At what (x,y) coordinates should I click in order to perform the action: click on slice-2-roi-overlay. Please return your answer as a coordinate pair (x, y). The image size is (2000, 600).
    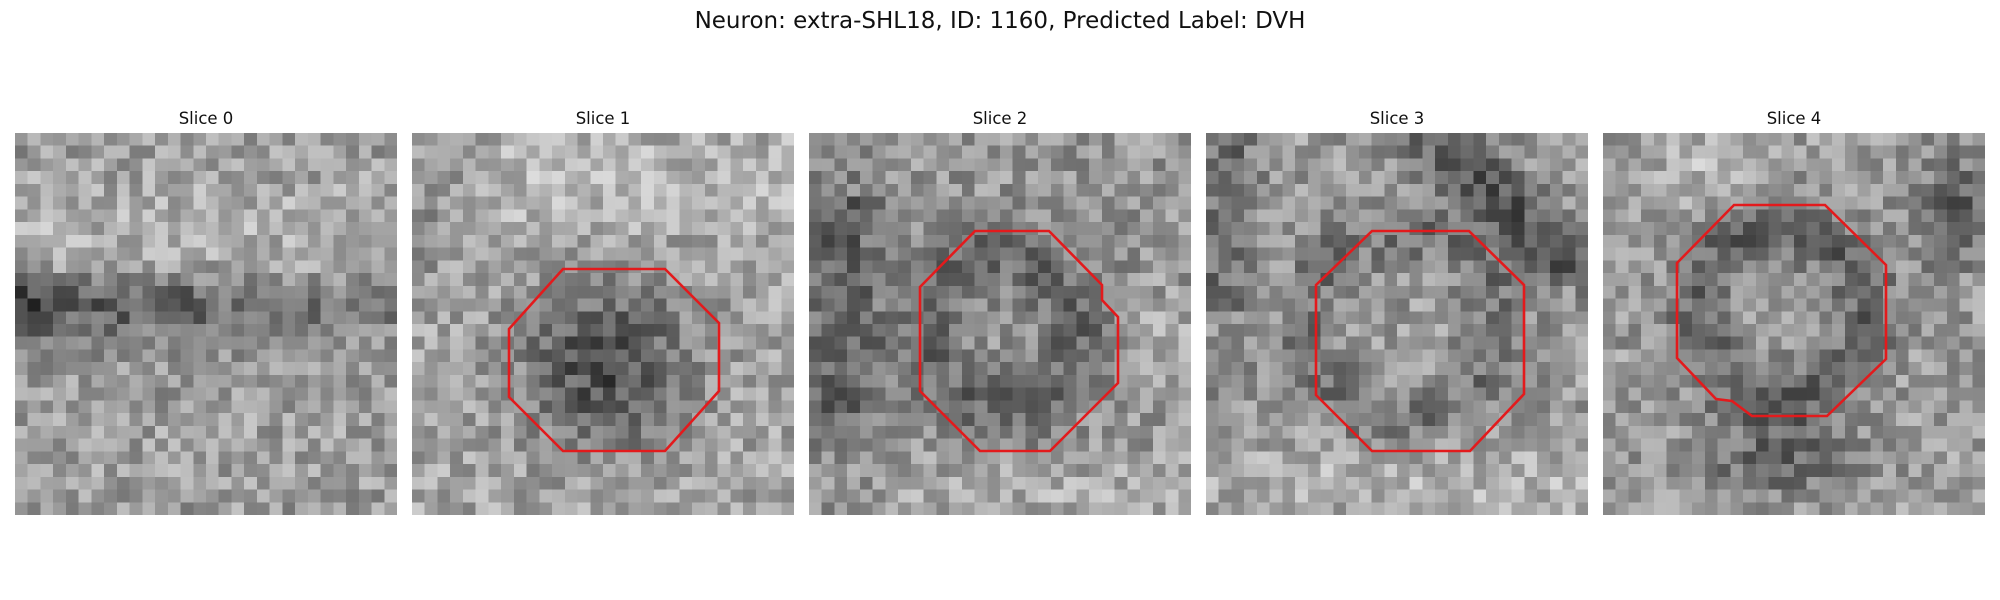
    Looking at the image, I should click on (1019, 341).